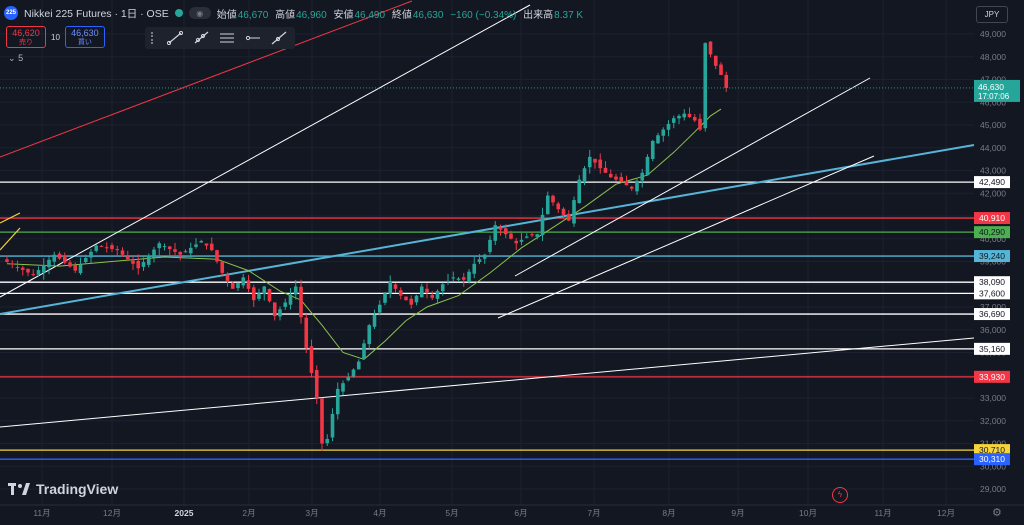 The image size is (1024, 525). Describe the element at coordinates (253, 38) in the screenshot. I see `horizontal-ray-icon` at that location.